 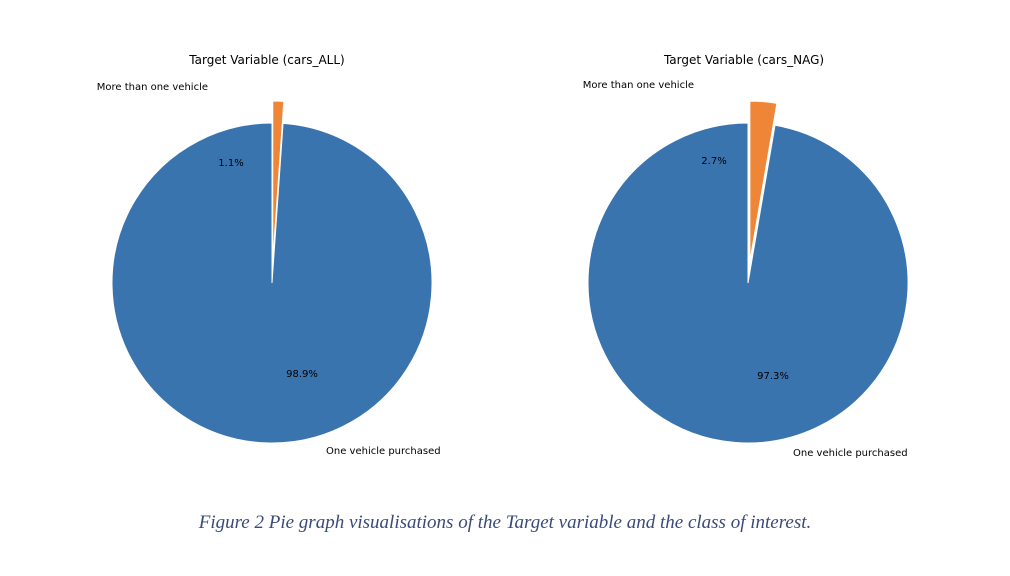 I want to click on slice-pct-more-than-one: 1.1%, so click(x=230, y=163).